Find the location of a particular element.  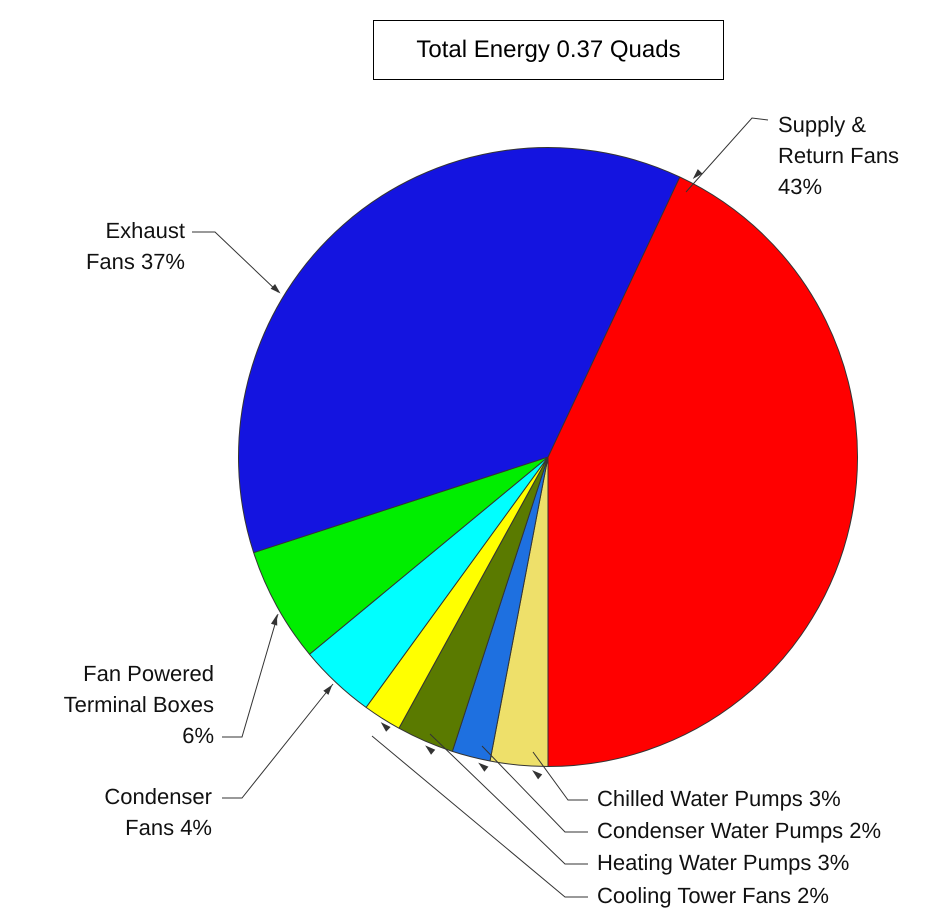

slice-label: Fan Powered Terminal Boxes is located at coordinates (139, 689).